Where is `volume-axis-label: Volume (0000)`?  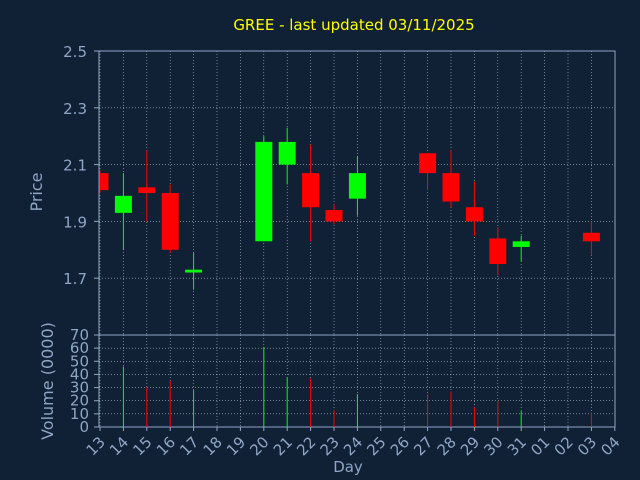
volume-axis-label: Volume (0000) is located at coordinates (47, 381).